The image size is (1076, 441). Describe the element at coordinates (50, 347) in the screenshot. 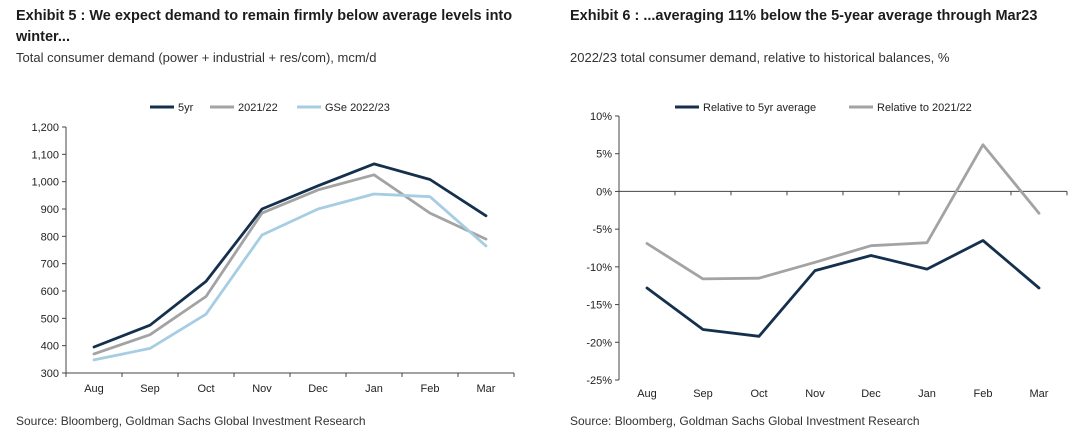

I see `y-tick-label: 400` at that location.